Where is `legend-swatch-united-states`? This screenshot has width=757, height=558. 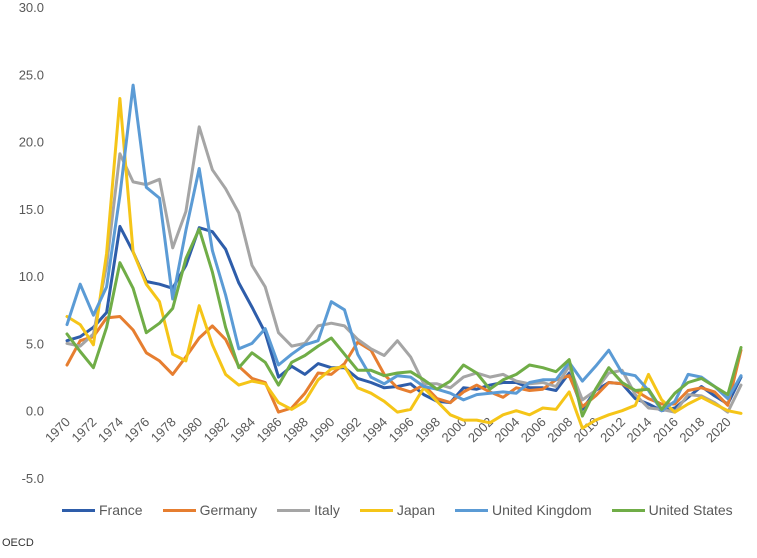 legend-swatch-united-states is located at coordinates (628, 510).